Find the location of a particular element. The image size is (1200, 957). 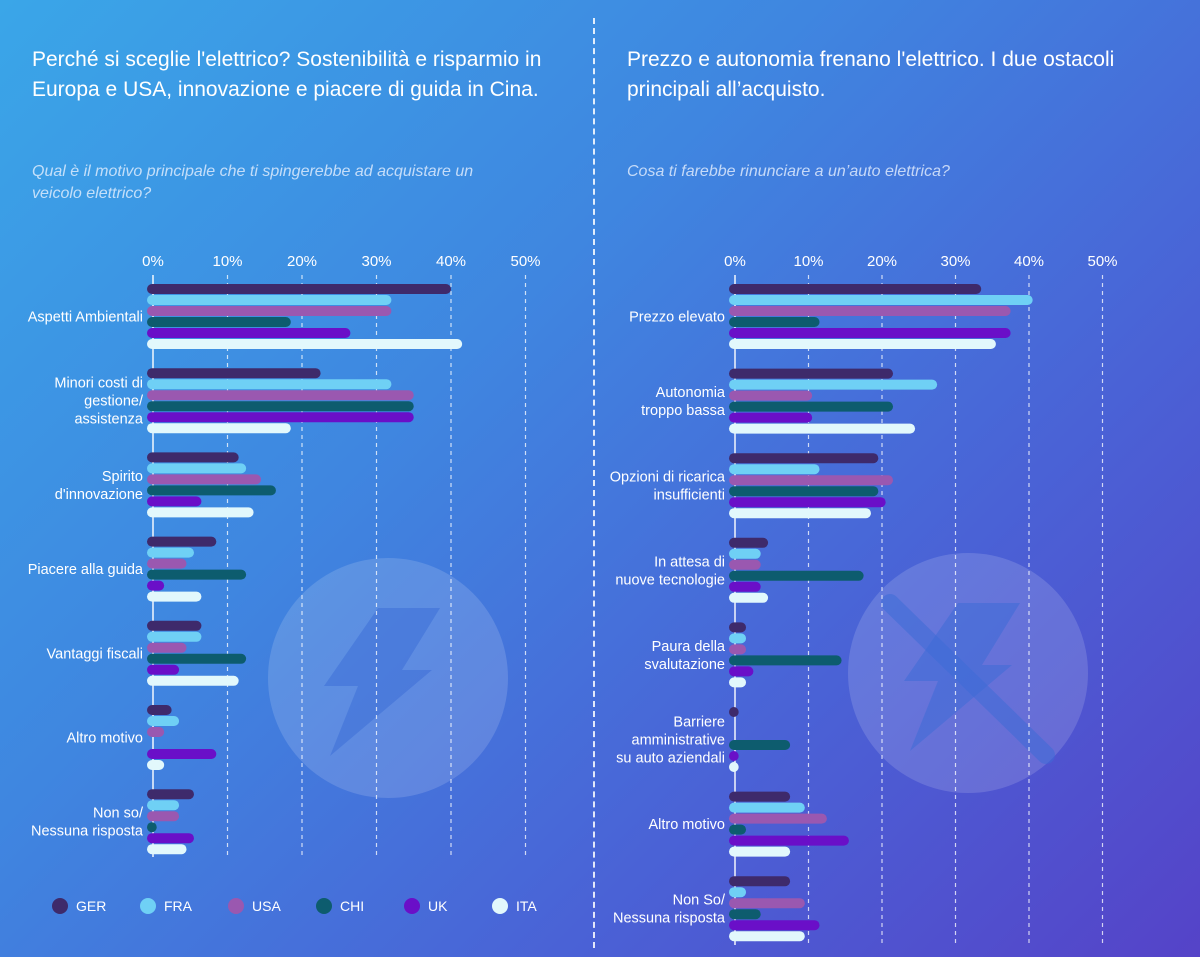

category-label: Paura della svalutazione is located at coordinates (685, 656).